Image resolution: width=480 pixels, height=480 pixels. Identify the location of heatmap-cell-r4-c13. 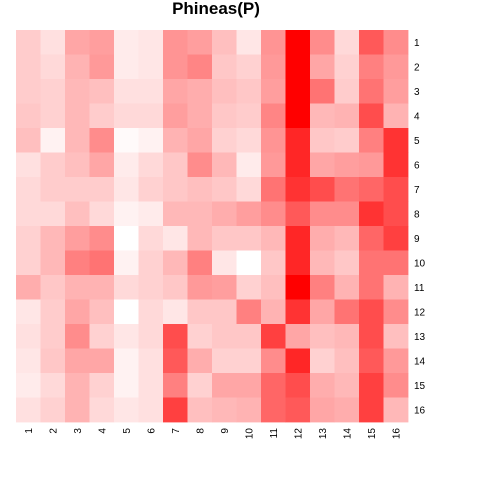
(322, 116).